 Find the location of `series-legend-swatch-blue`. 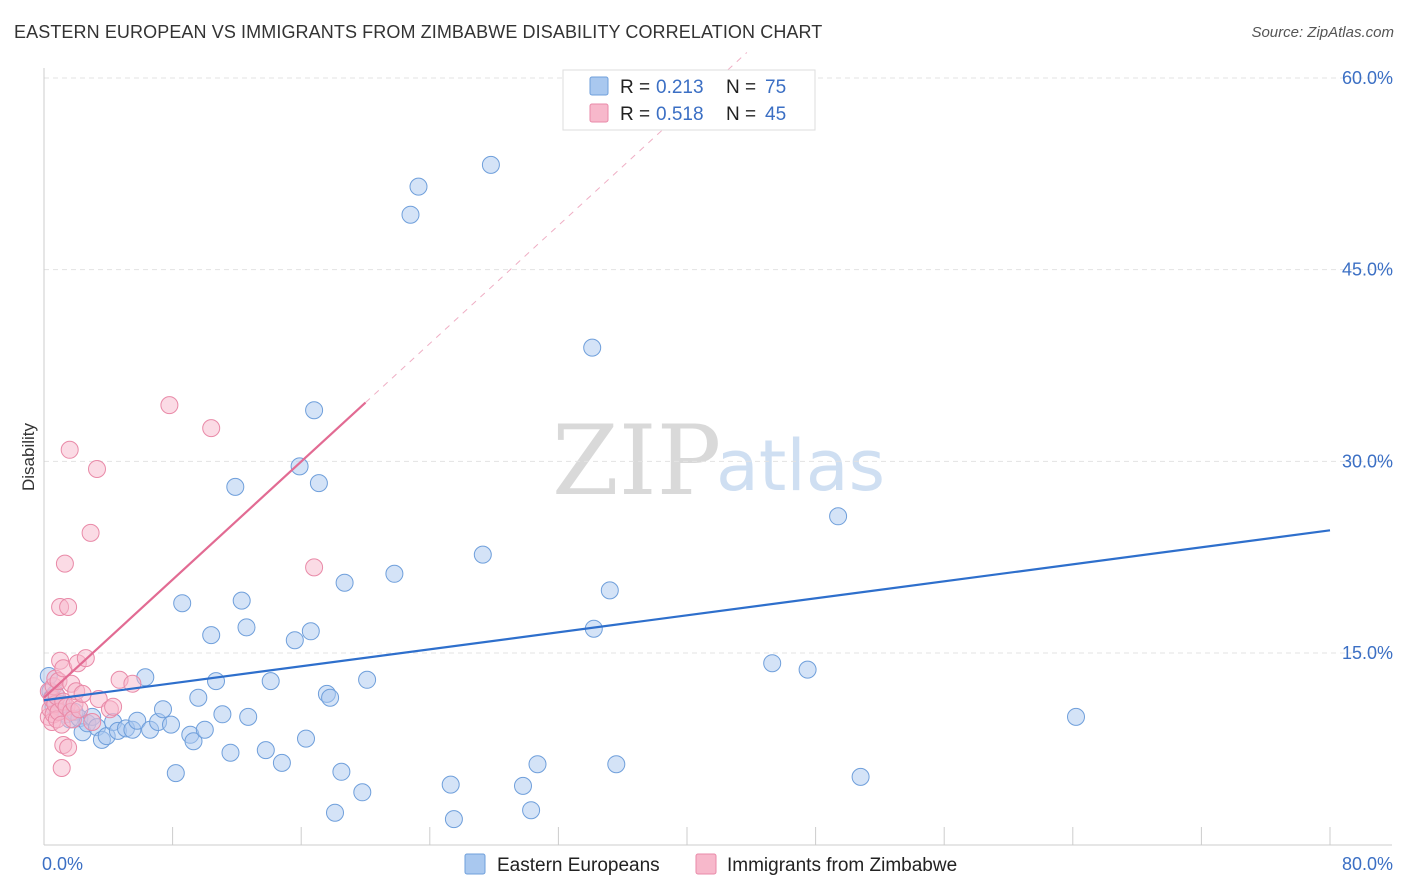

series-legend-swatch-blue is located at coordinates (475, 864).